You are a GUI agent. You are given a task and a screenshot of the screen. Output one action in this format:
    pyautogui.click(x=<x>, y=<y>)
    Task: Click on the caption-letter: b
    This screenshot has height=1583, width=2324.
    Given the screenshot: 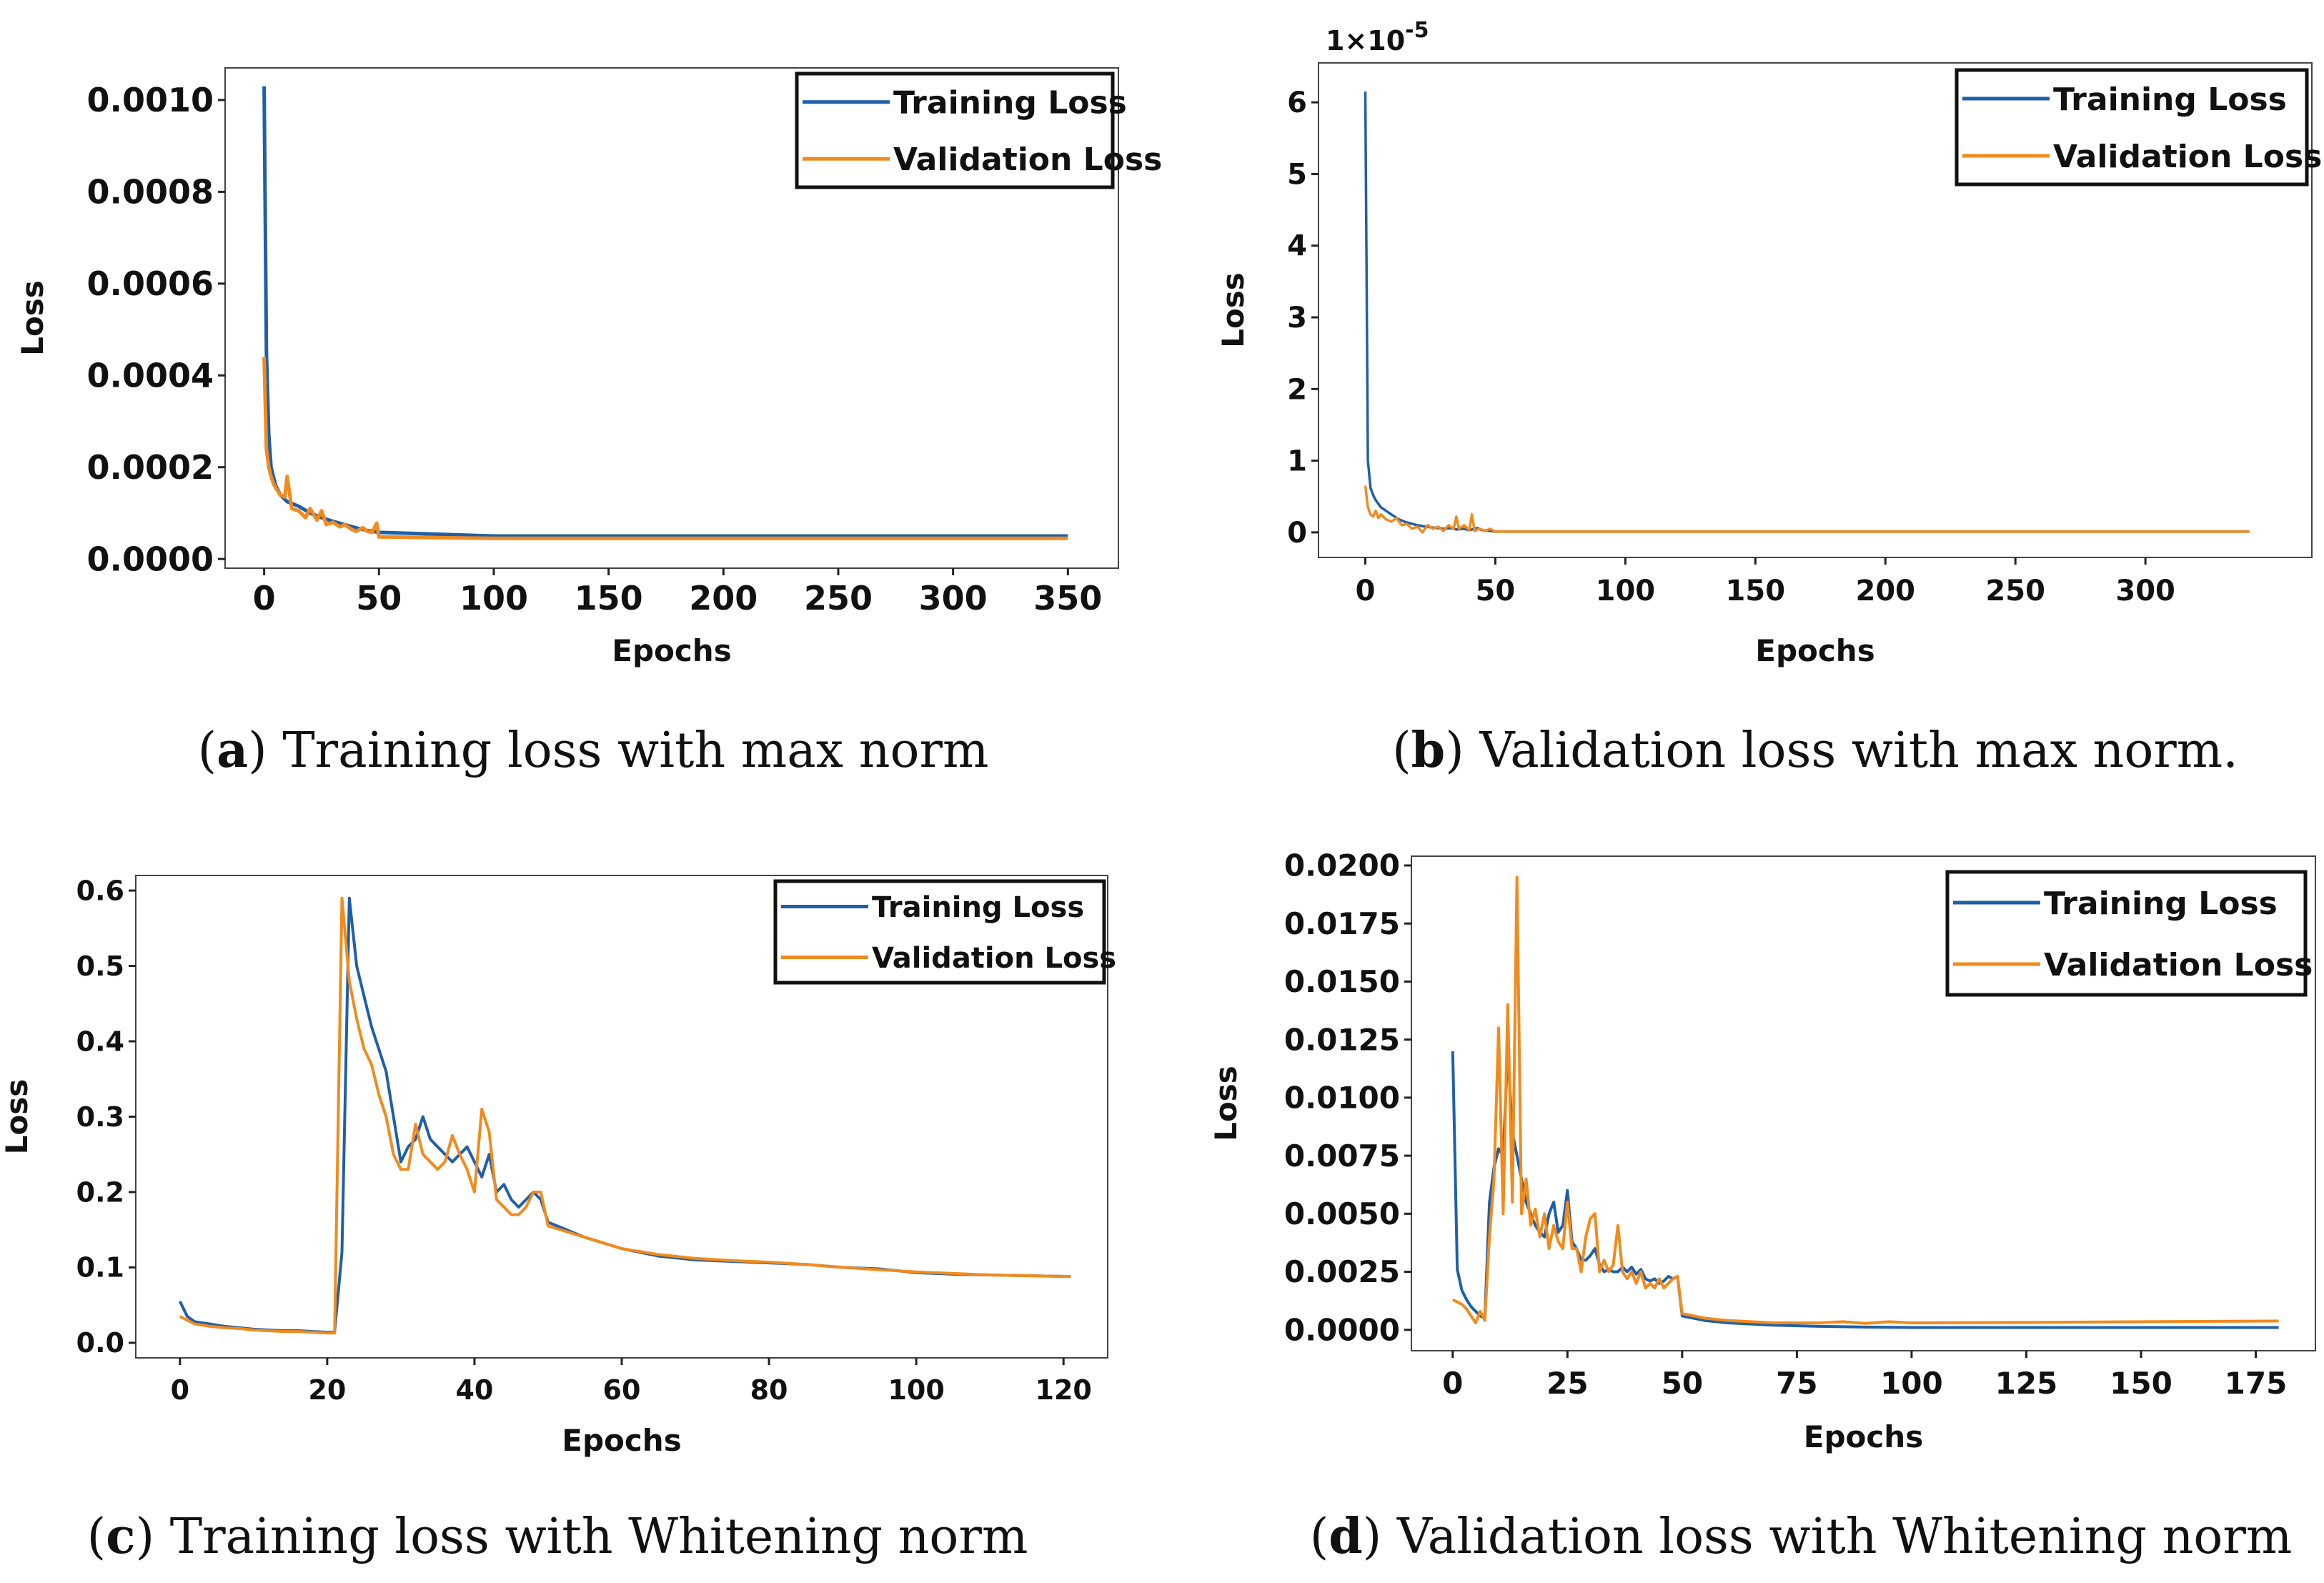 What is the action you would take?
    pyautogui.click(x=1428, y=750)
    